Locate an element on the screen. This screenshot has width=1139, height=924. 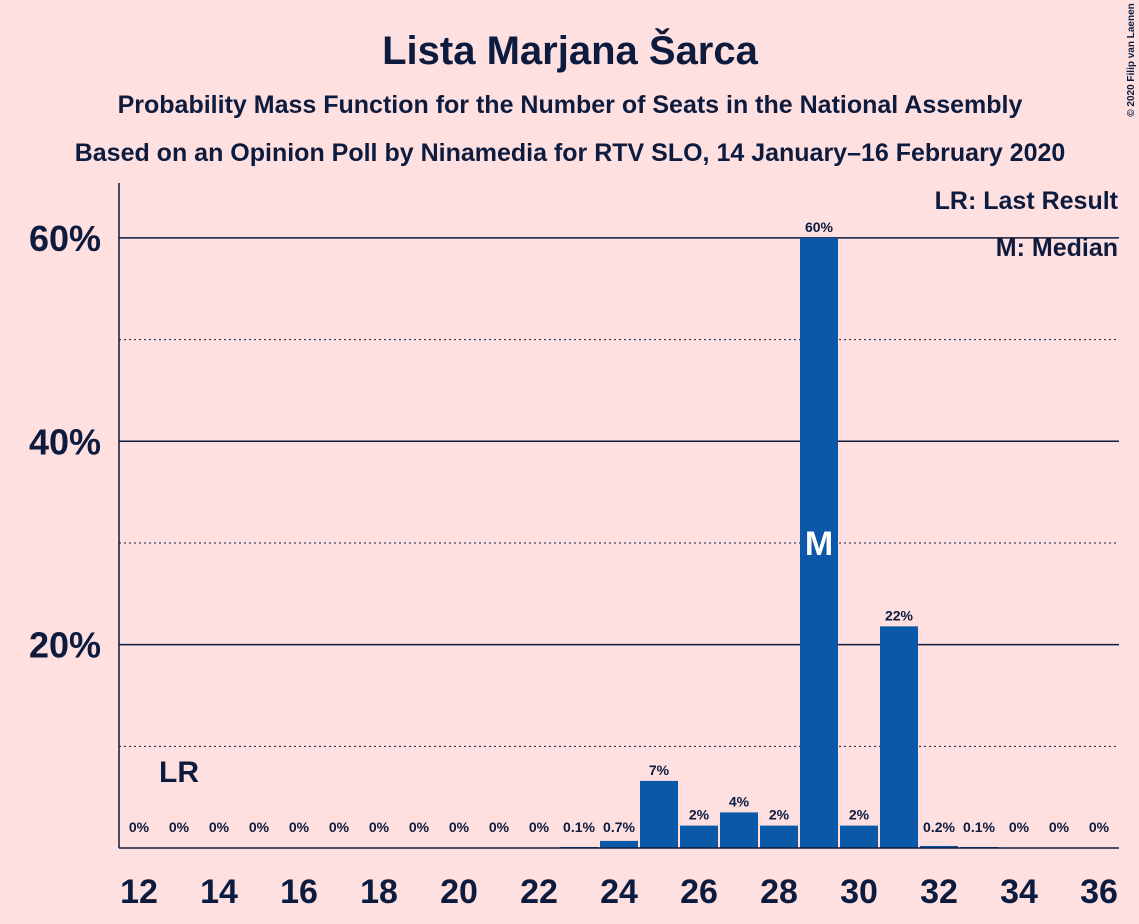
value-label: 7% is located at coordinates (659, 770).